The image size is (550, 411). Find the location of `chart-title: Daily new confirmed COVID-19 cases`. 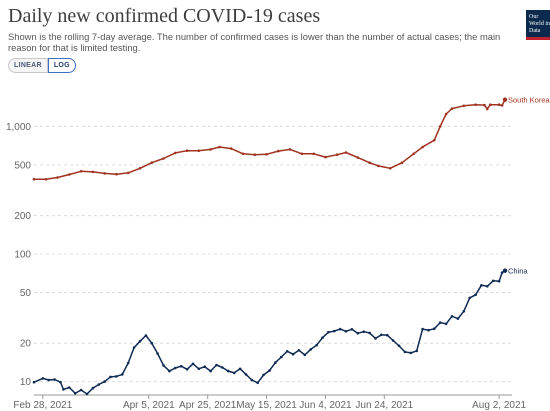

chart-title: Daily new confirmed COVID-19 cases is located at coordinates (164, 16).